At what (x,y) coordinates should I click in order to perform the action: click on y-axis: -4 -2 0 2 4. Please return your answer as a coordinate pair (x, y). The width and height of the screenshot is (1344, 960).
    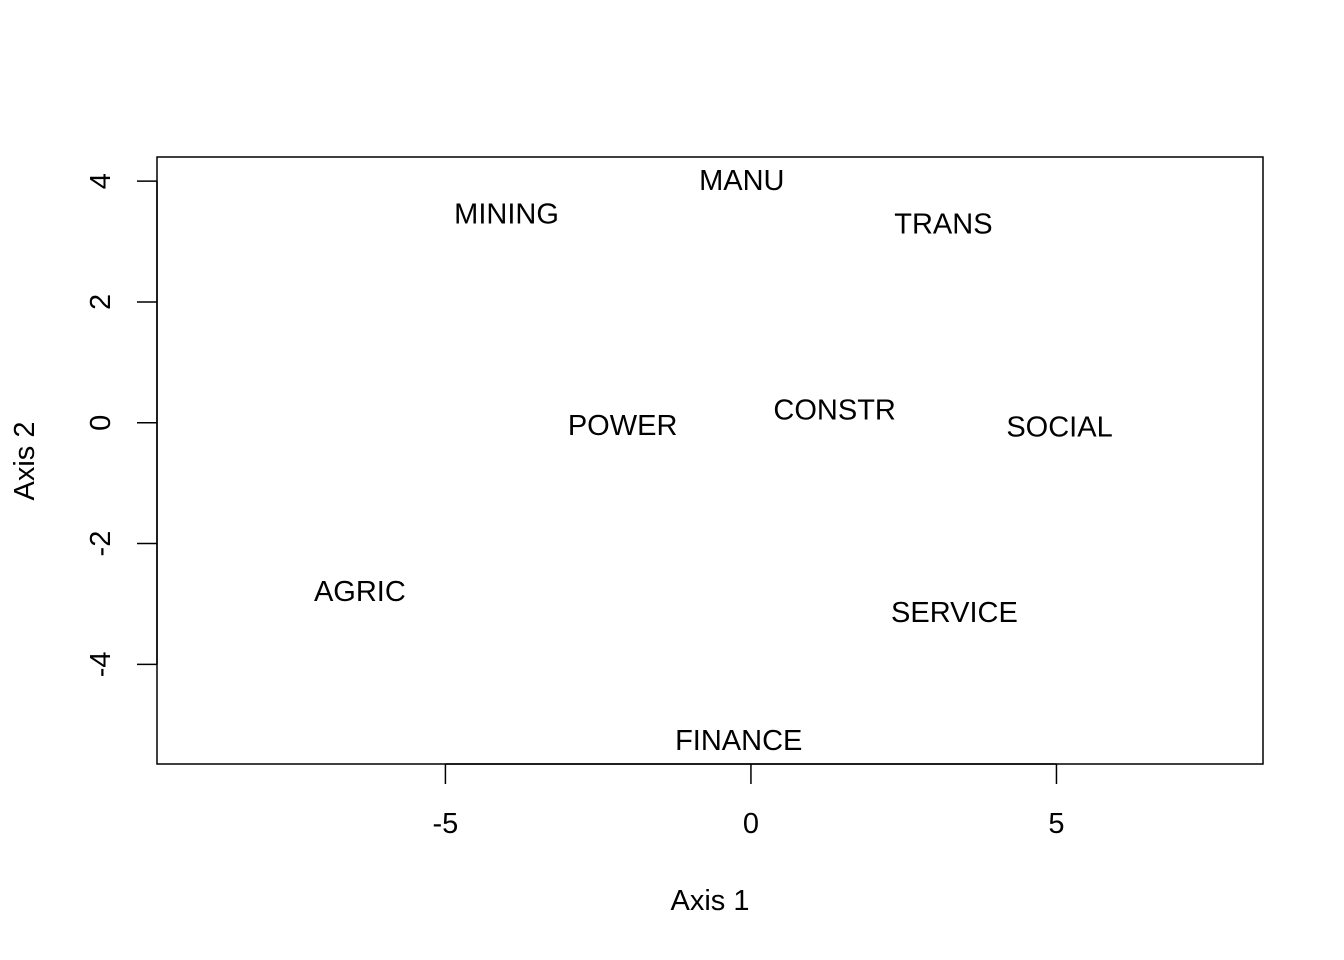
    Looking at the image, I should click on (121, 425).